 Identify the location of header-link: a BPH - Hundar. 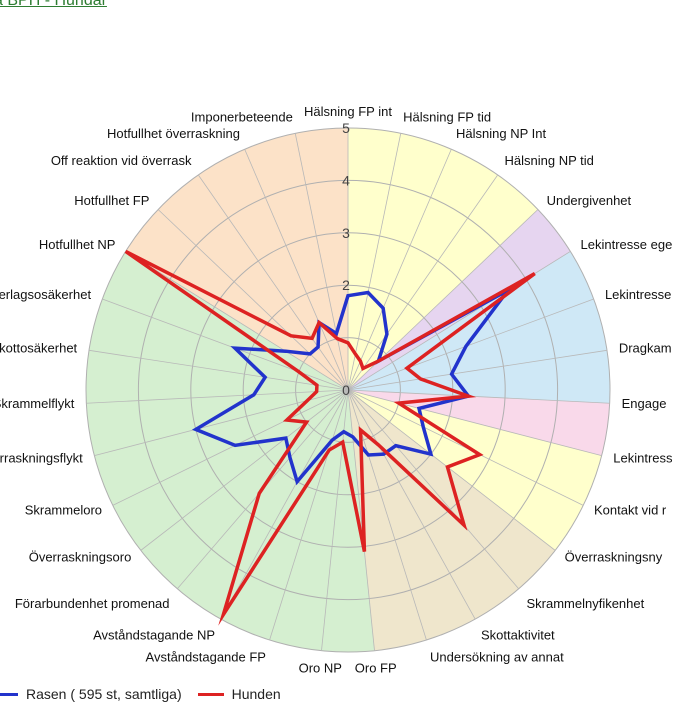
(53, 4).